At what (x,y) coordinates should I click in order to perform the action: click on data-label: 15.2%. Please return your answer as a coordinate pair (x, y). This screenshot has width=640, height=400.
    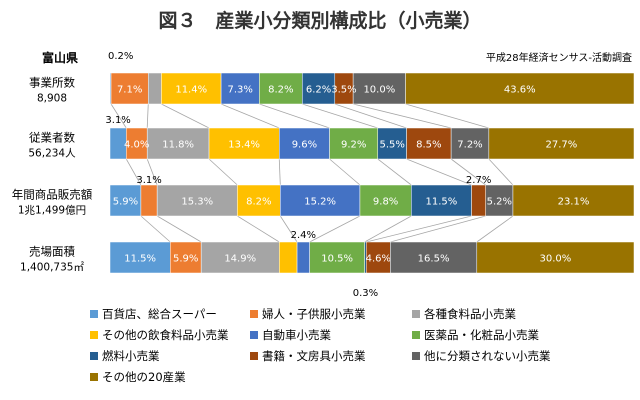
    Looking at the image, I should click on (320, 202).